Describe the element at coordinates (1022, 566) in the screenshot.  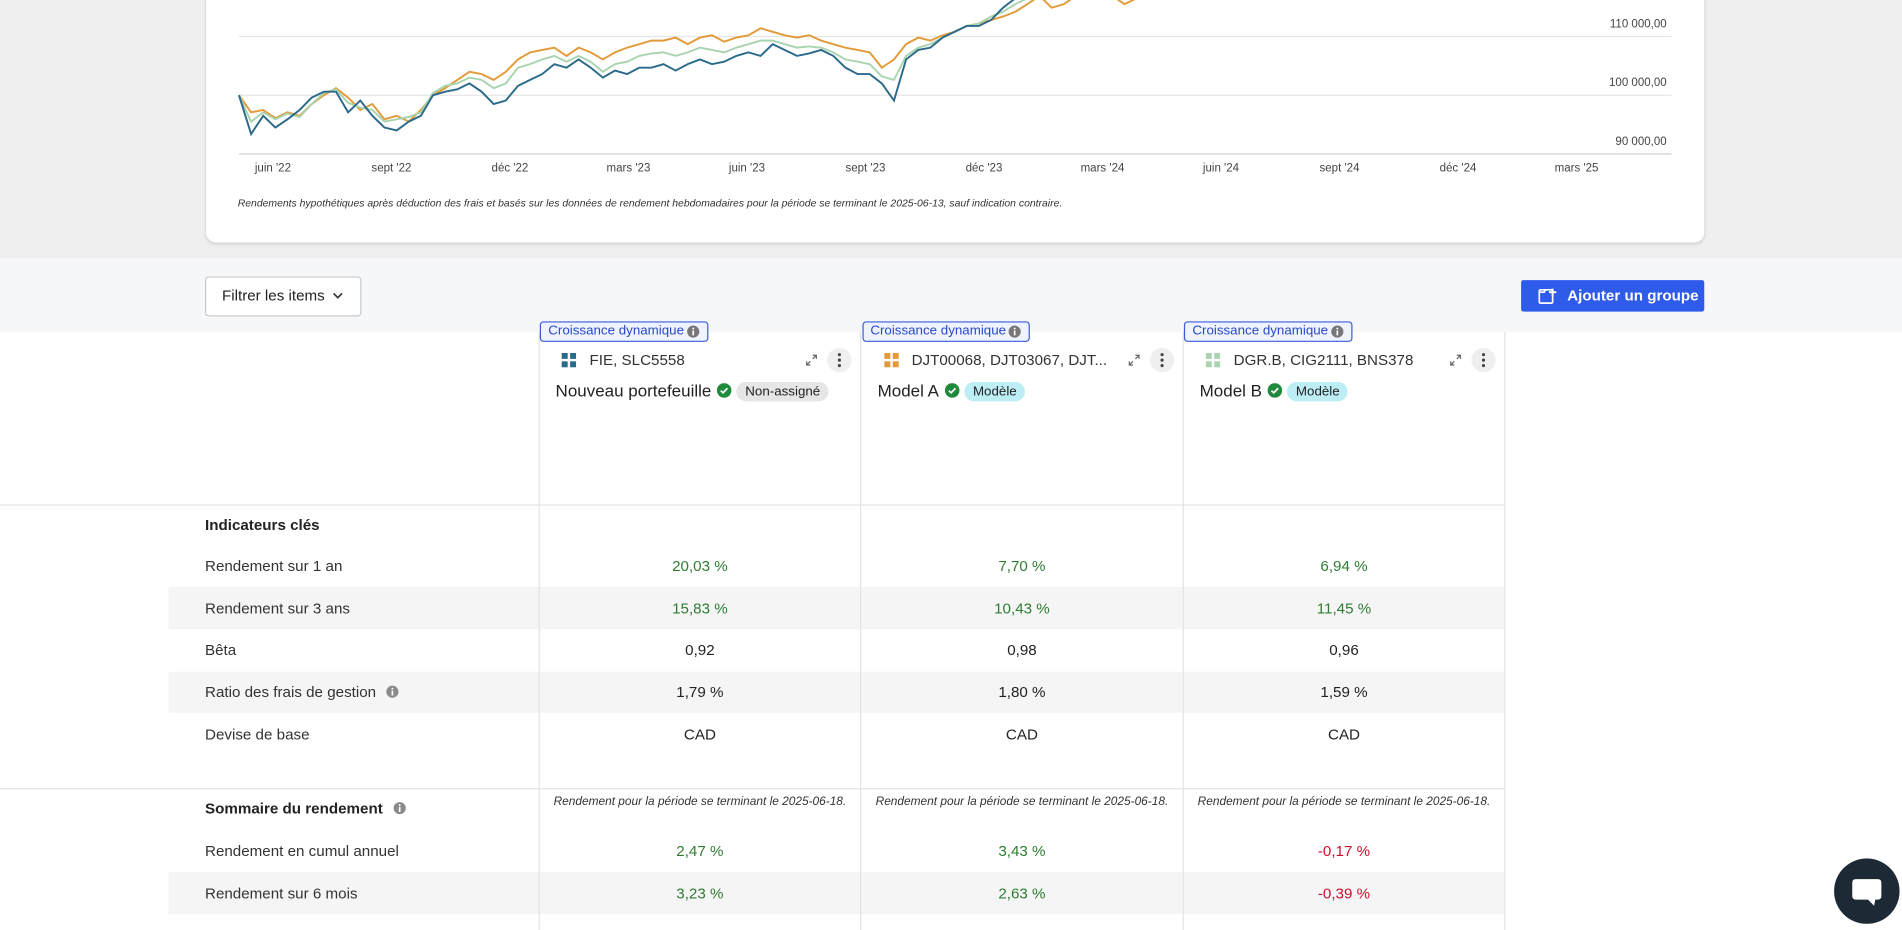
I see `cell-value: 7,70 %` at that location.